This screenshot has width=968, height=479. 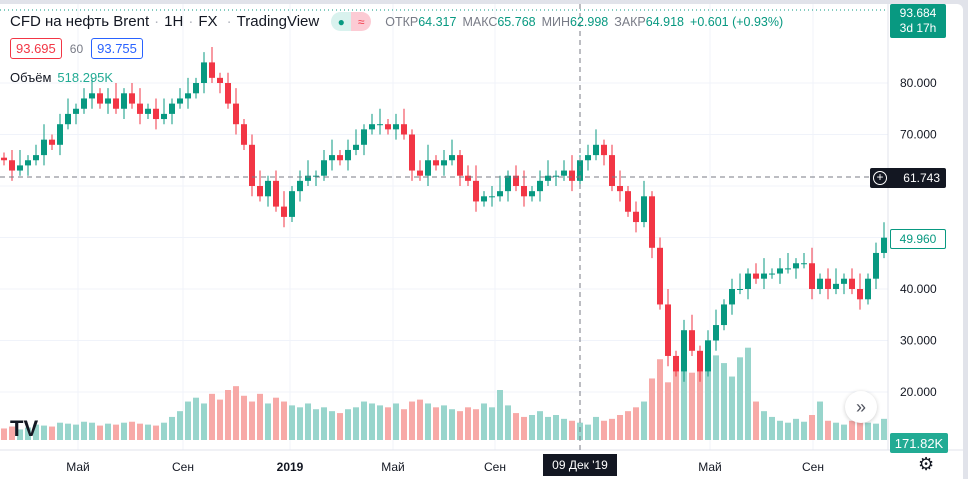 I want to click on sell-button: 93.695, so click(x=36, y=48).